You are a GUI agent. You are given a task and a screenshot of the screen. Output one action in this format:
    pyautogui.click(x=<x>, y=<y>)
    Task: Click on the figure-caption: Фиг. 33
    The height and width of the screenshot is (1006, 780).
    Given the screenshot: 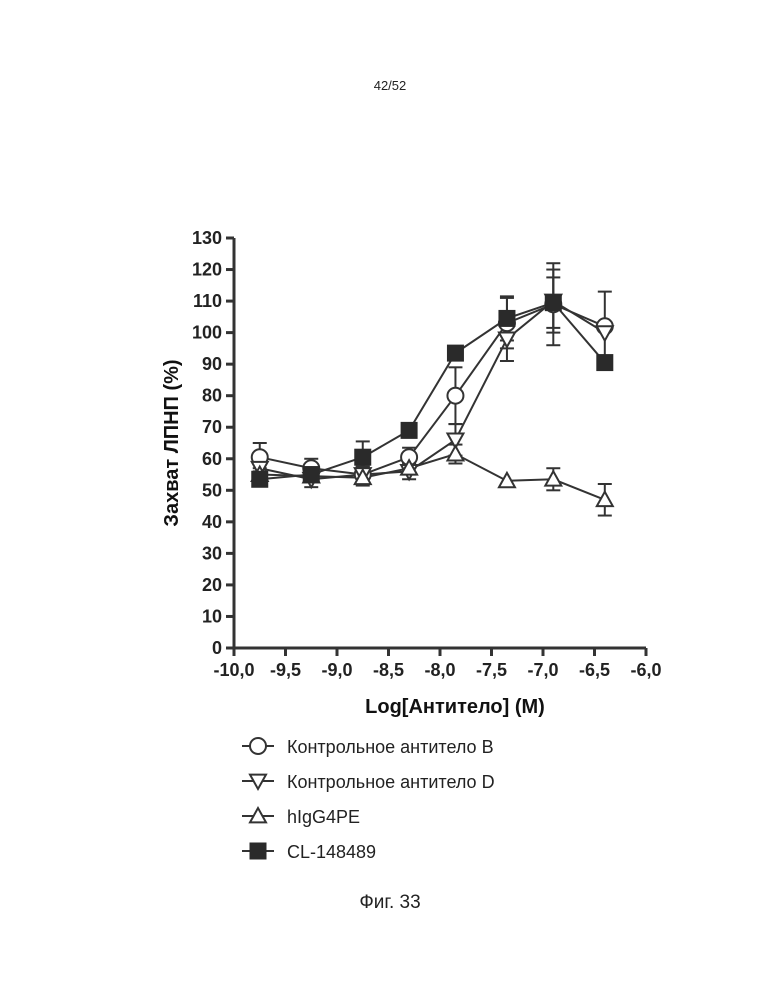 What is the action you would take?
    pyautogui.click(x=390, y=903)
    